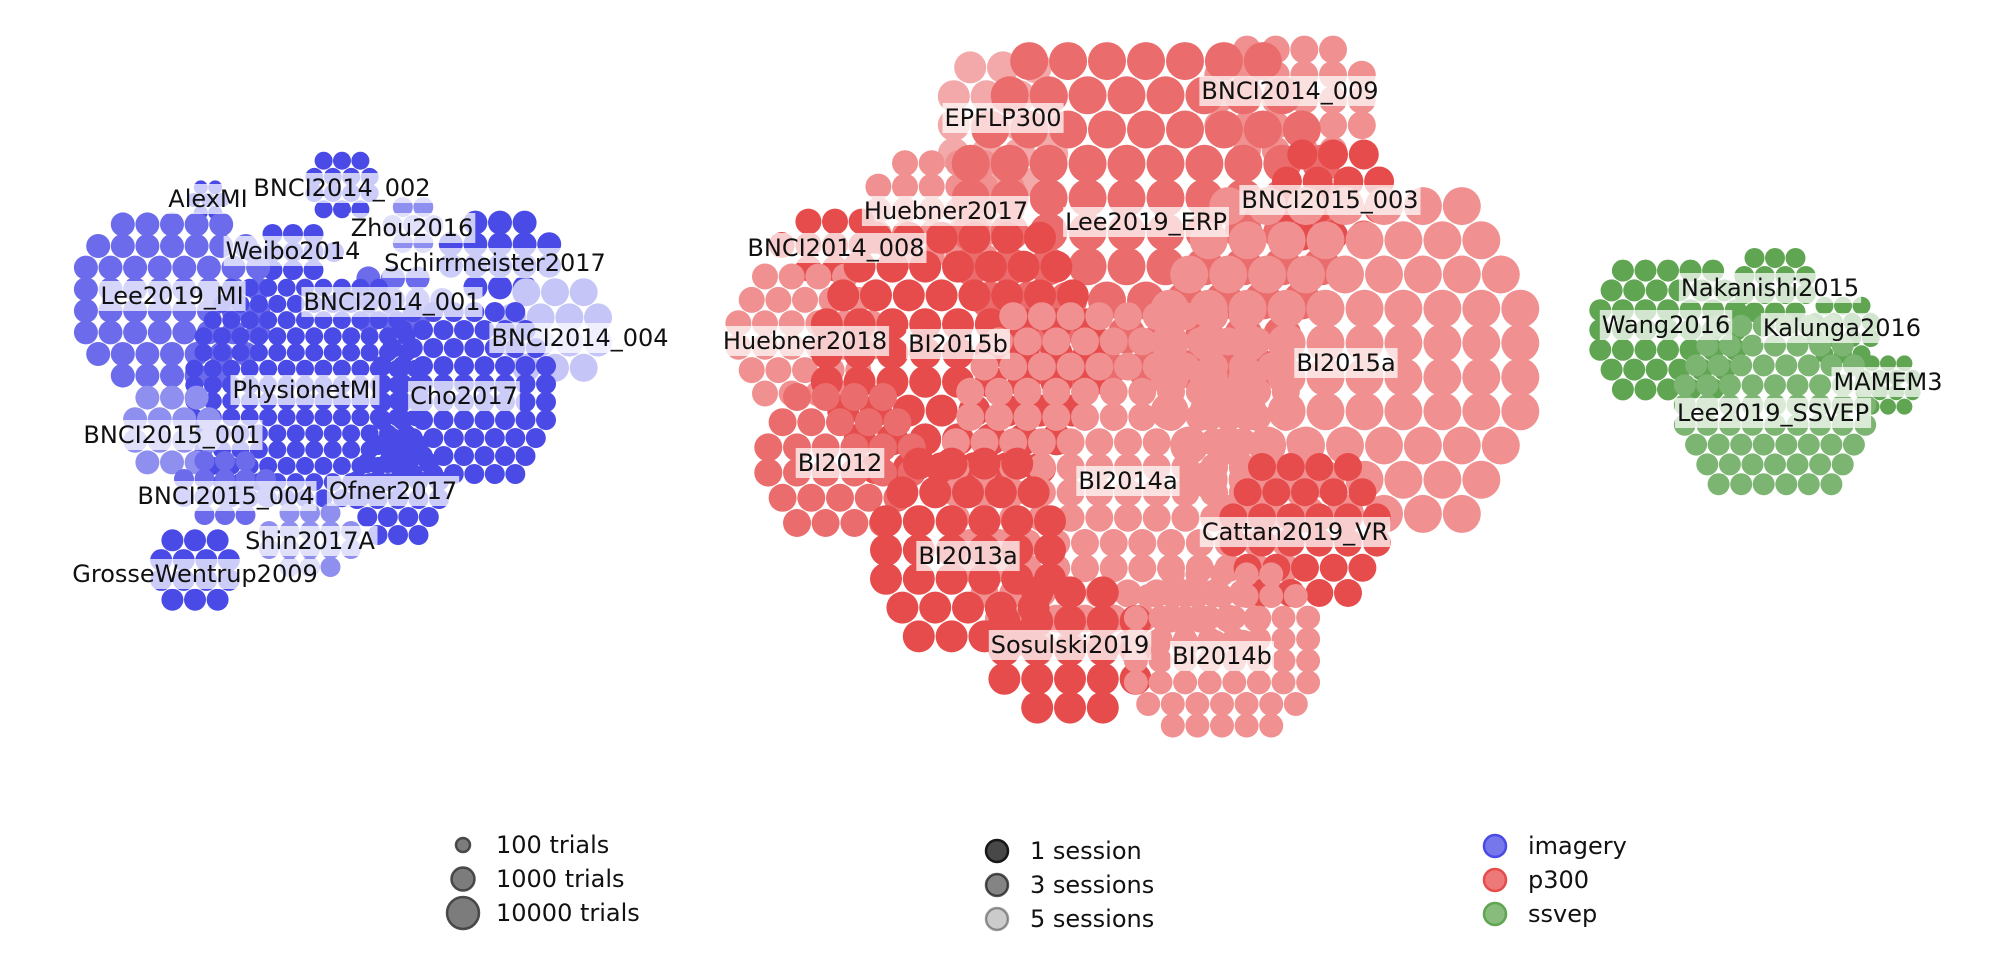 The height and width of the screenshot is (972, 2002). Describe the element at coordinates (393, 491) in the screenshot. I see `label-ofner2017: Ofner2017` at that location.